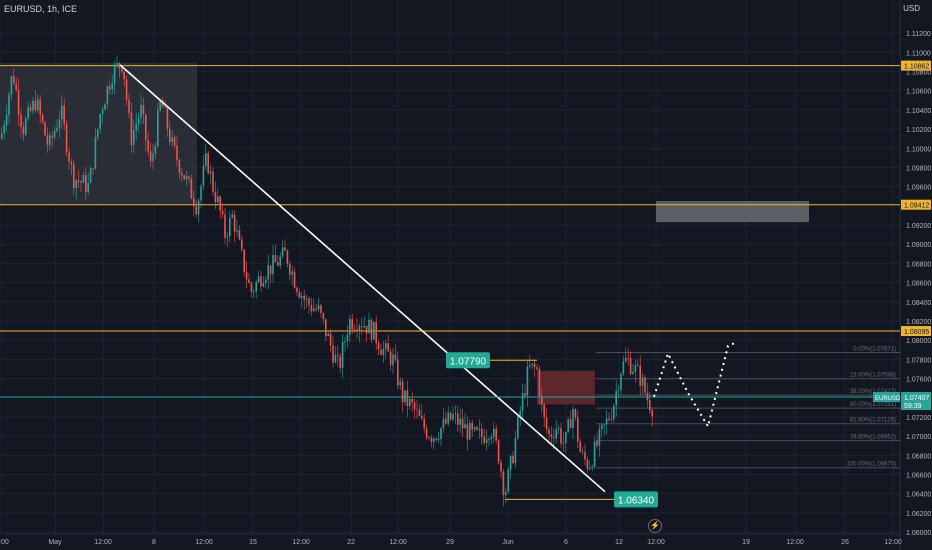  What do you see at coordinates (913, 406) in the screenshot?
I see `countdown-label: 59:39` at bounding box center [913, 406].